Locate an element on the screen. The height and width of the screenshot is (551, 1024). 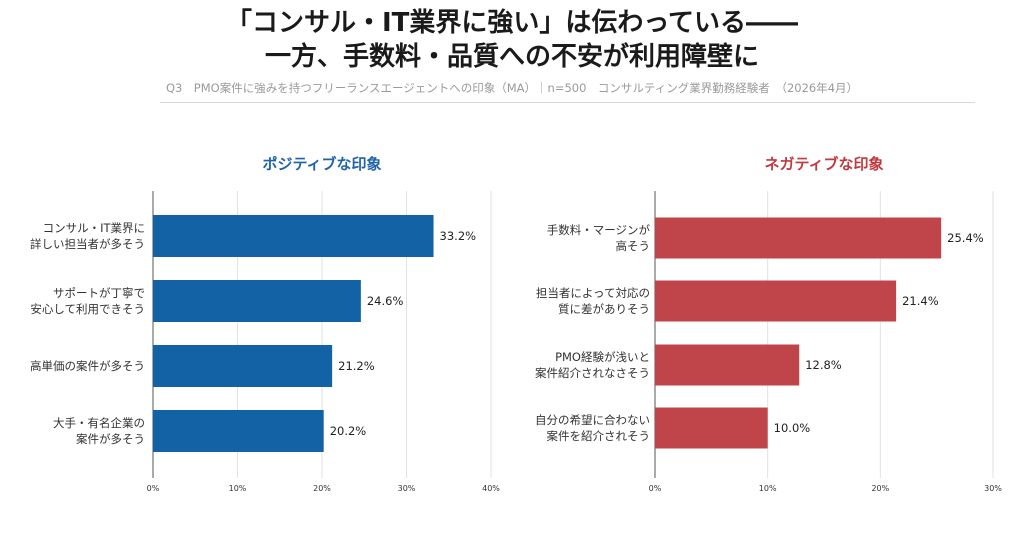
positive-category-label: 大手・有名企業の案件が多そう is located at coordinates (99, 431).